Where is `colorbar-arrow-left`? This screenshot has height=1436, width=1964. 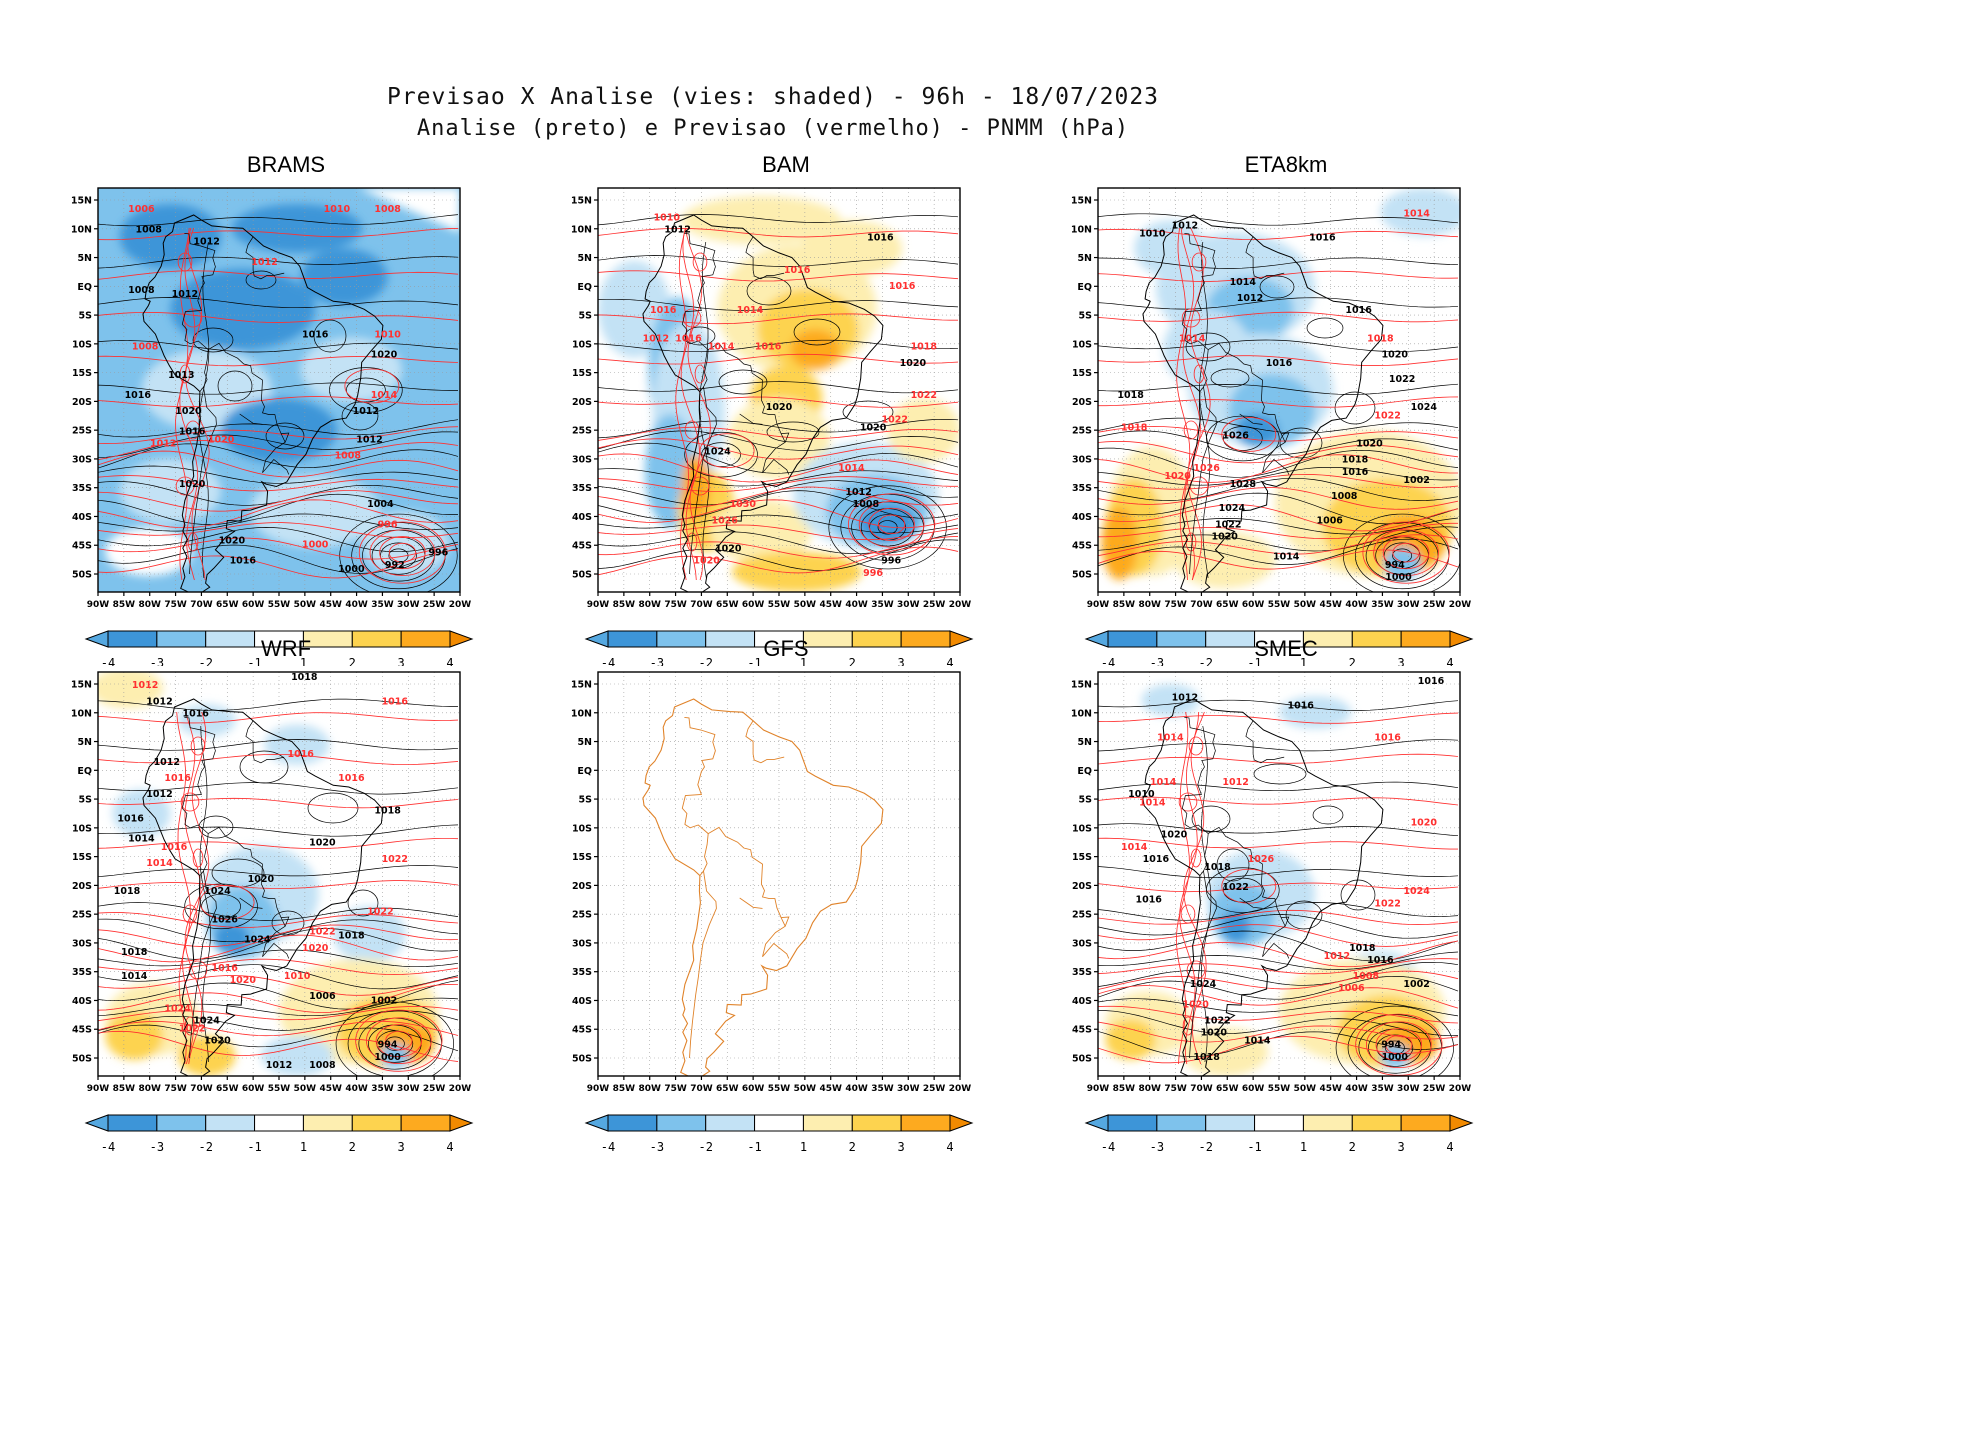 colorbar-arrow-left is located at coordinates (1096, 1123).